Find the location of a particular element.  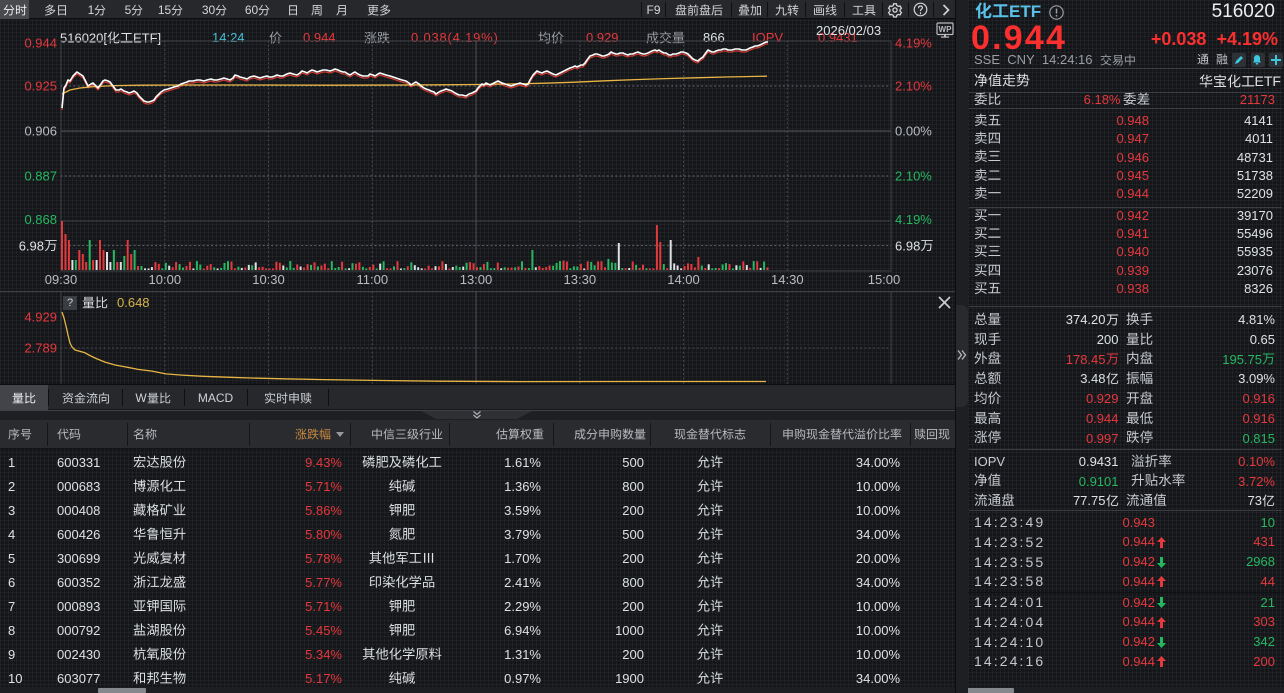

svg-text: 15:00 is located at coordinates (884, 279).